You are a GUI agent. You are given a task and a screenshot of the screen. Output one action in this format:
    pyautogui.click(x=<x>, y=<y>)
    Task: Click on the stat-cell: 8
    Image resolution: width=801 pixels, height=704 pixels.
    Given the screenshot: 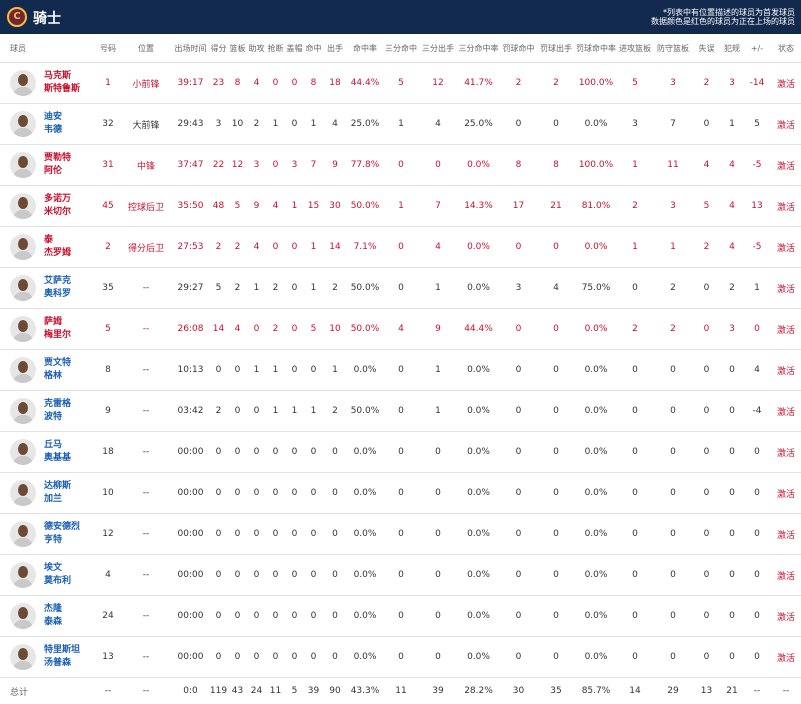 What is the action you would take?
    pyautogui.click(x=518, y=165)
    